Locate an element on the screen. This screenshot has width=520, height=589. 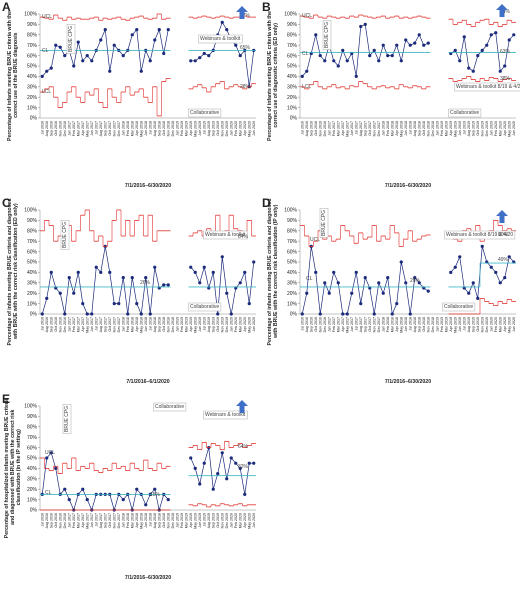
x-tick-label: Jan 2017 is located at coordinates (69, 520).